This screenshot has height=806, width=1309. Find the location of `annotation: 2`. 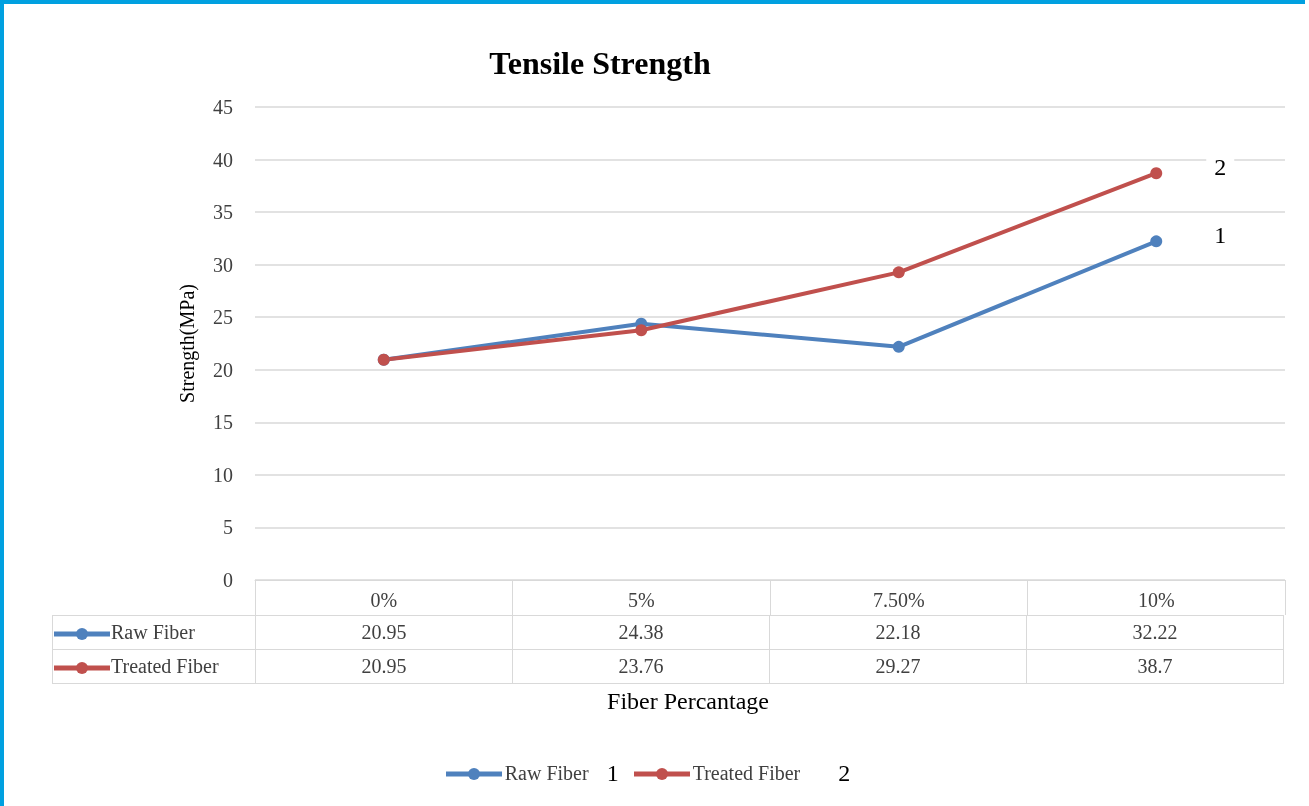

annotation: 2 is located at coordinates (1220, 167).